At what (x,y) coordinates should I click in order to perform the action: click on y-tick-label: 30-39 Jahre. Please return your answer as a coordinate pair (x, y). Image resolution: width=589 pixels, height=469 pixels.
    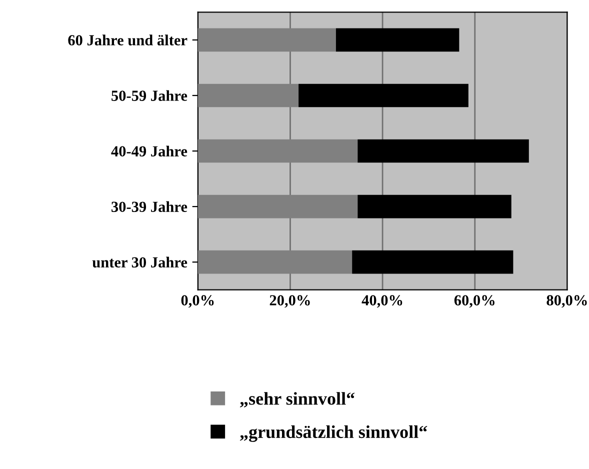
    Looking at the image, I should click on (150, 206).